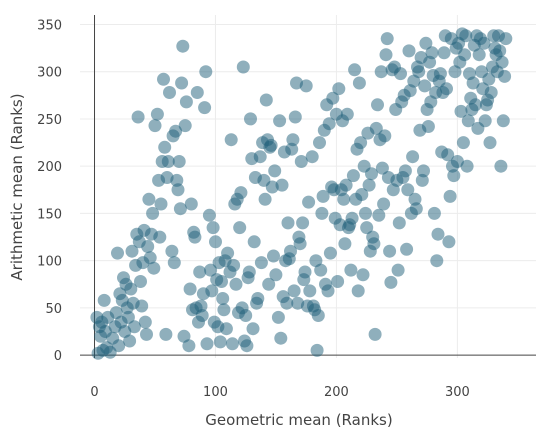 Image resolution: width=547 pixels, height=444 pixels. I want to click on y-tick-label: 350, so click(49, 25).